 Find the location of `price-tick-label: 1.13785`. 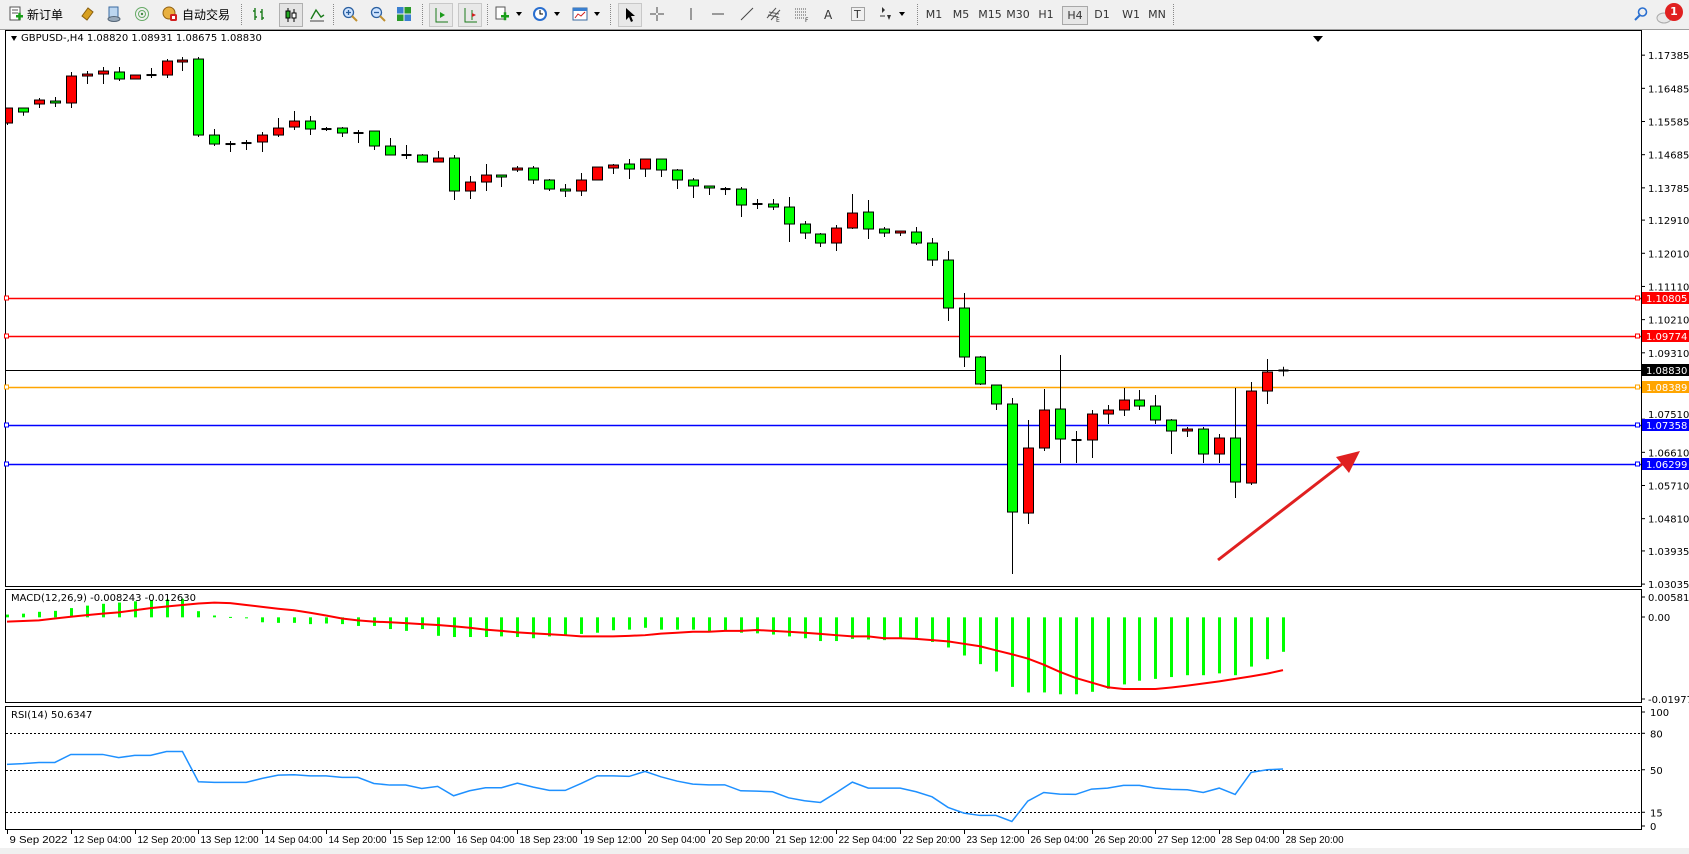

price-tick-label: 1.13785 is located at coordinates (1668, 189).